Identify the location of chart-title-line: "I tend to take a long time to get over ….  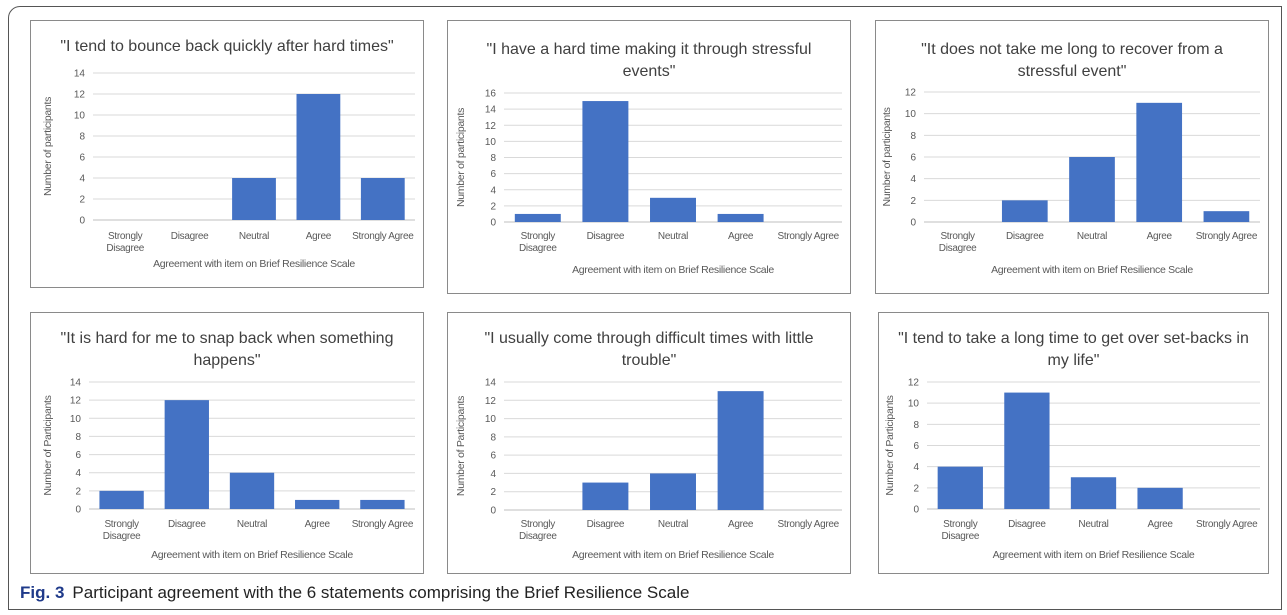
(1073, 338).